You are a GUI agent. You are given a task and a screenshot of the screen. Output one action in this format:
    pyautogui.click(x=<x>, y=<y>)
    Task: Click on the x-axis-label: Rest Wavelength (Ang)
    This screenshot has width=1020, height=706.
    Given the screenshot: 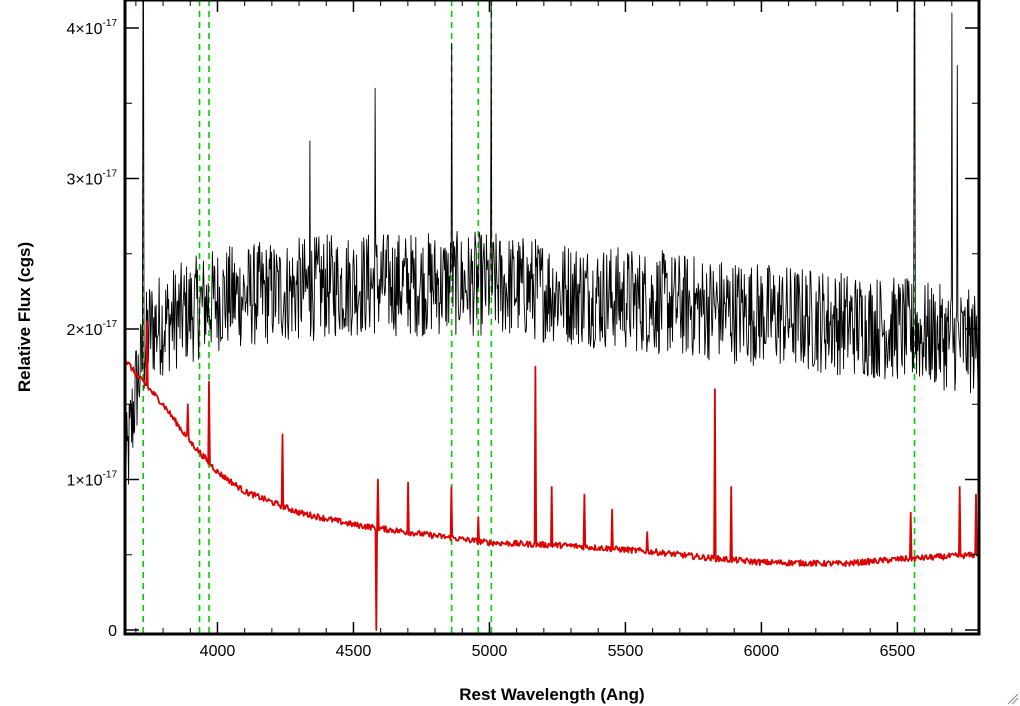 What is the action you would take?
    pyautogui.click(x=551, y=694)
    